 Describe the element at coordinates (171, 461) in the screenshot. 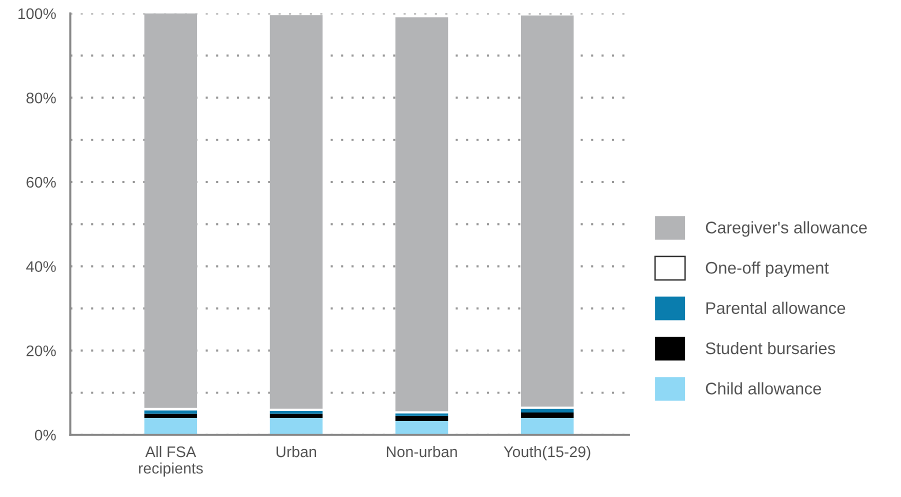

I see `x-tick-label: All FSA recipients` at that location.